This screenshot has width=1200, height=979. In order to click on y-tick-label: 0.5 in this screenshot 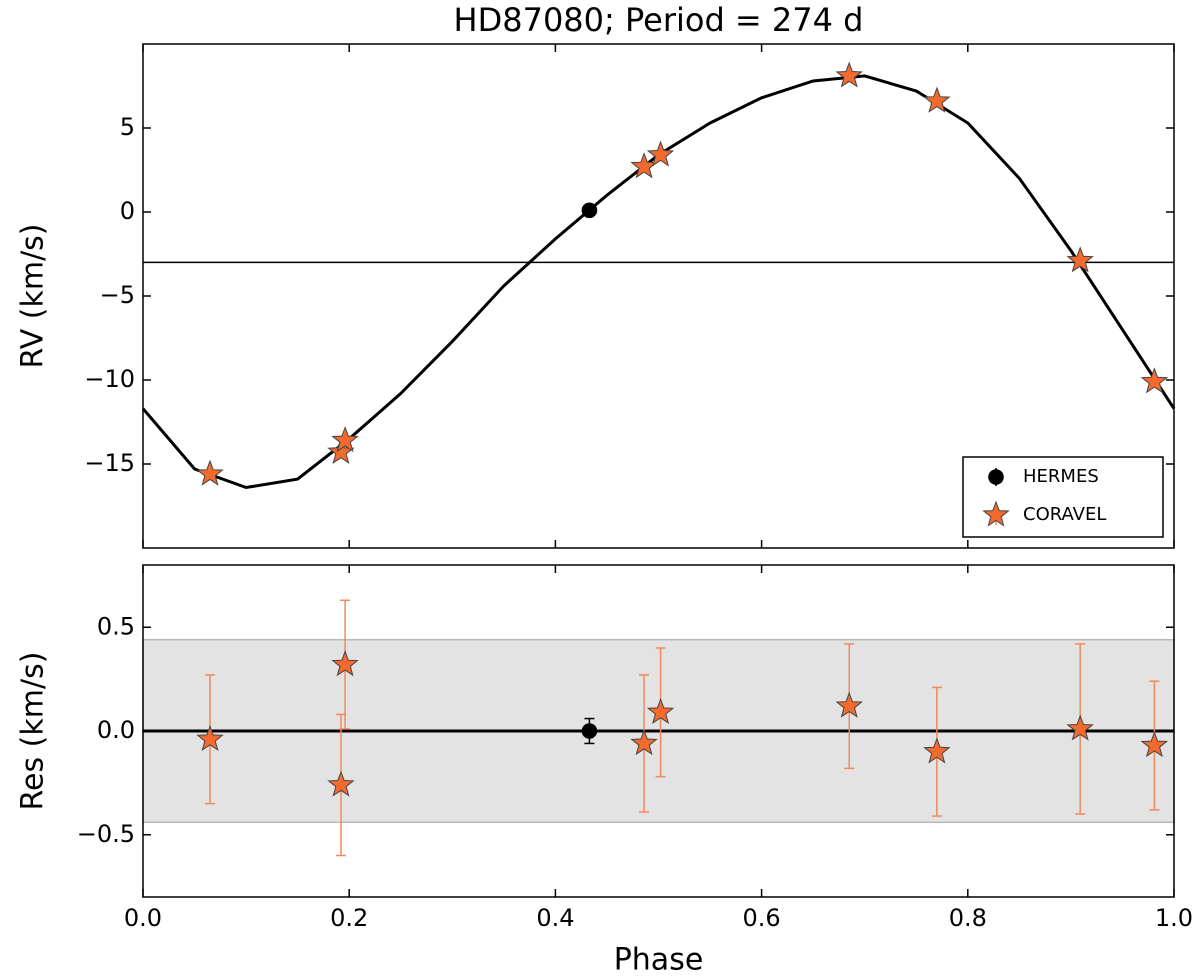, I will do `click(116, 626)`.